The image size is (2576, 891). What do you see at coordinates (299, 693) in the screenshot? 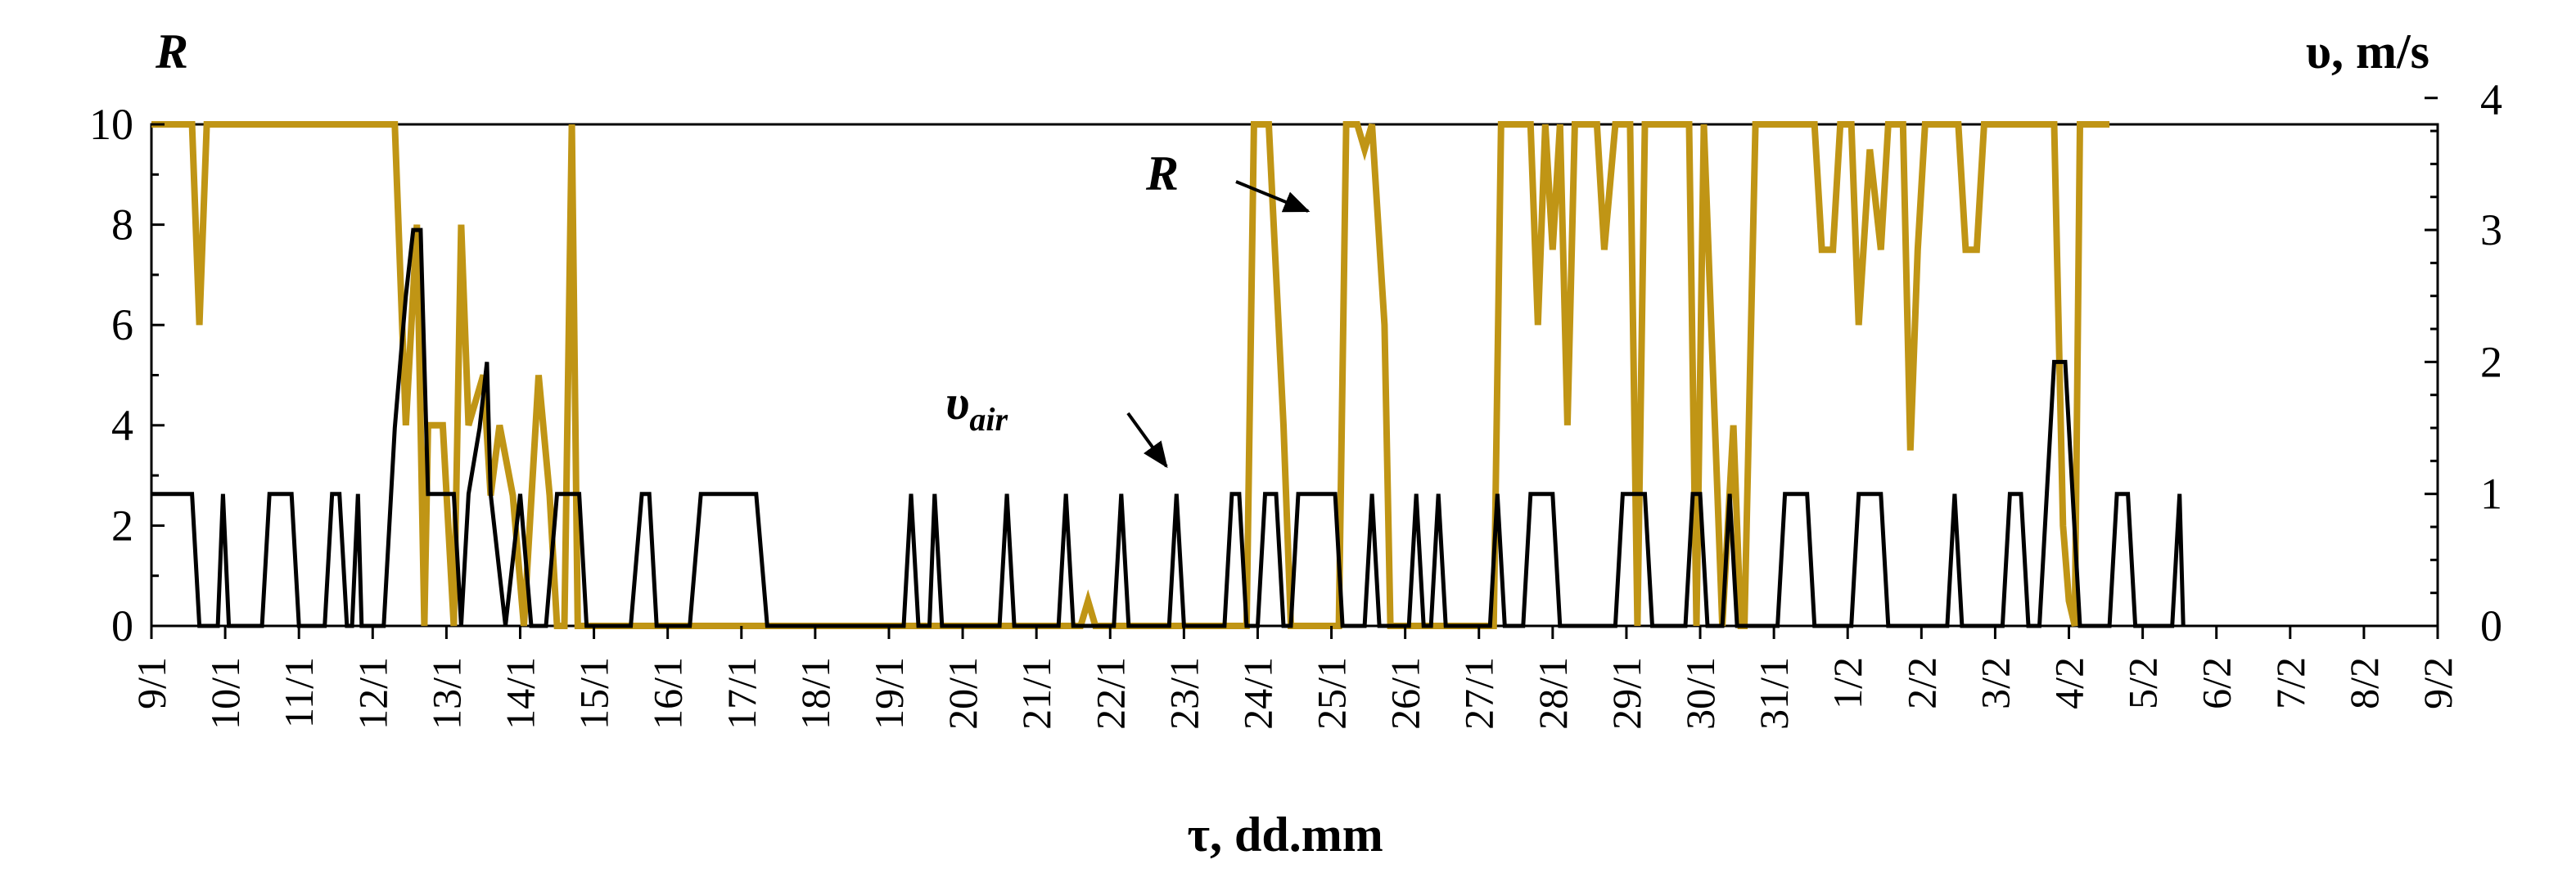
I see `x-tick-label-2: 11/1` at bounding box center [299, 693].